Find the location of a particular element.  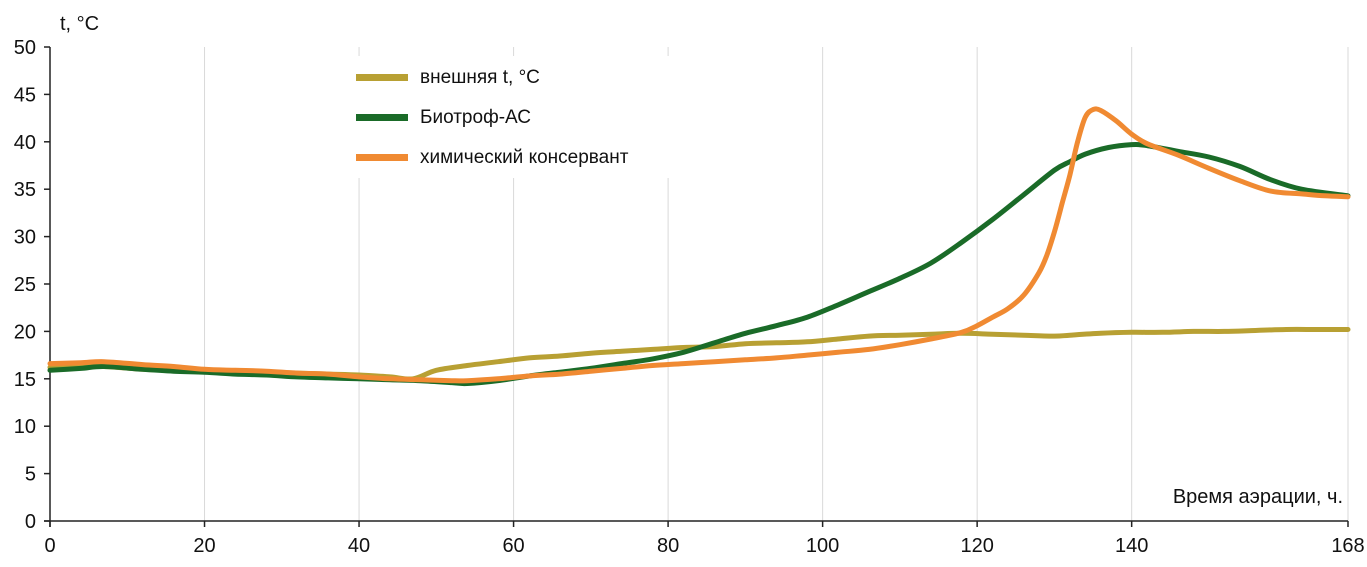

legend-label: химический консервант is located at coordinates (524, 157).